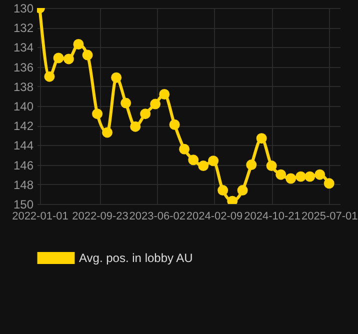  Describe the element at coordinates (23, 145) in the screenshot. I see `y-tick-label: 144` at that location.